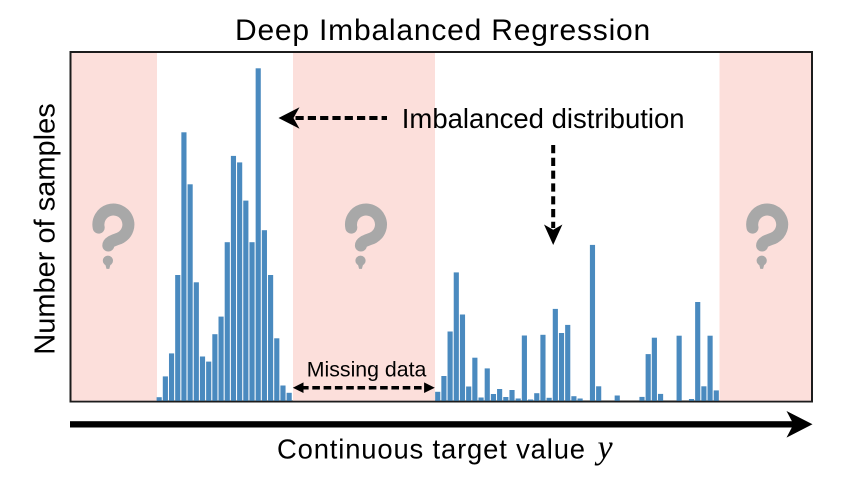  What do you see at coordinates (431, 449) in the screenshot?
I see `svg-text: Continuous target value` at bounding box center [431, 449].